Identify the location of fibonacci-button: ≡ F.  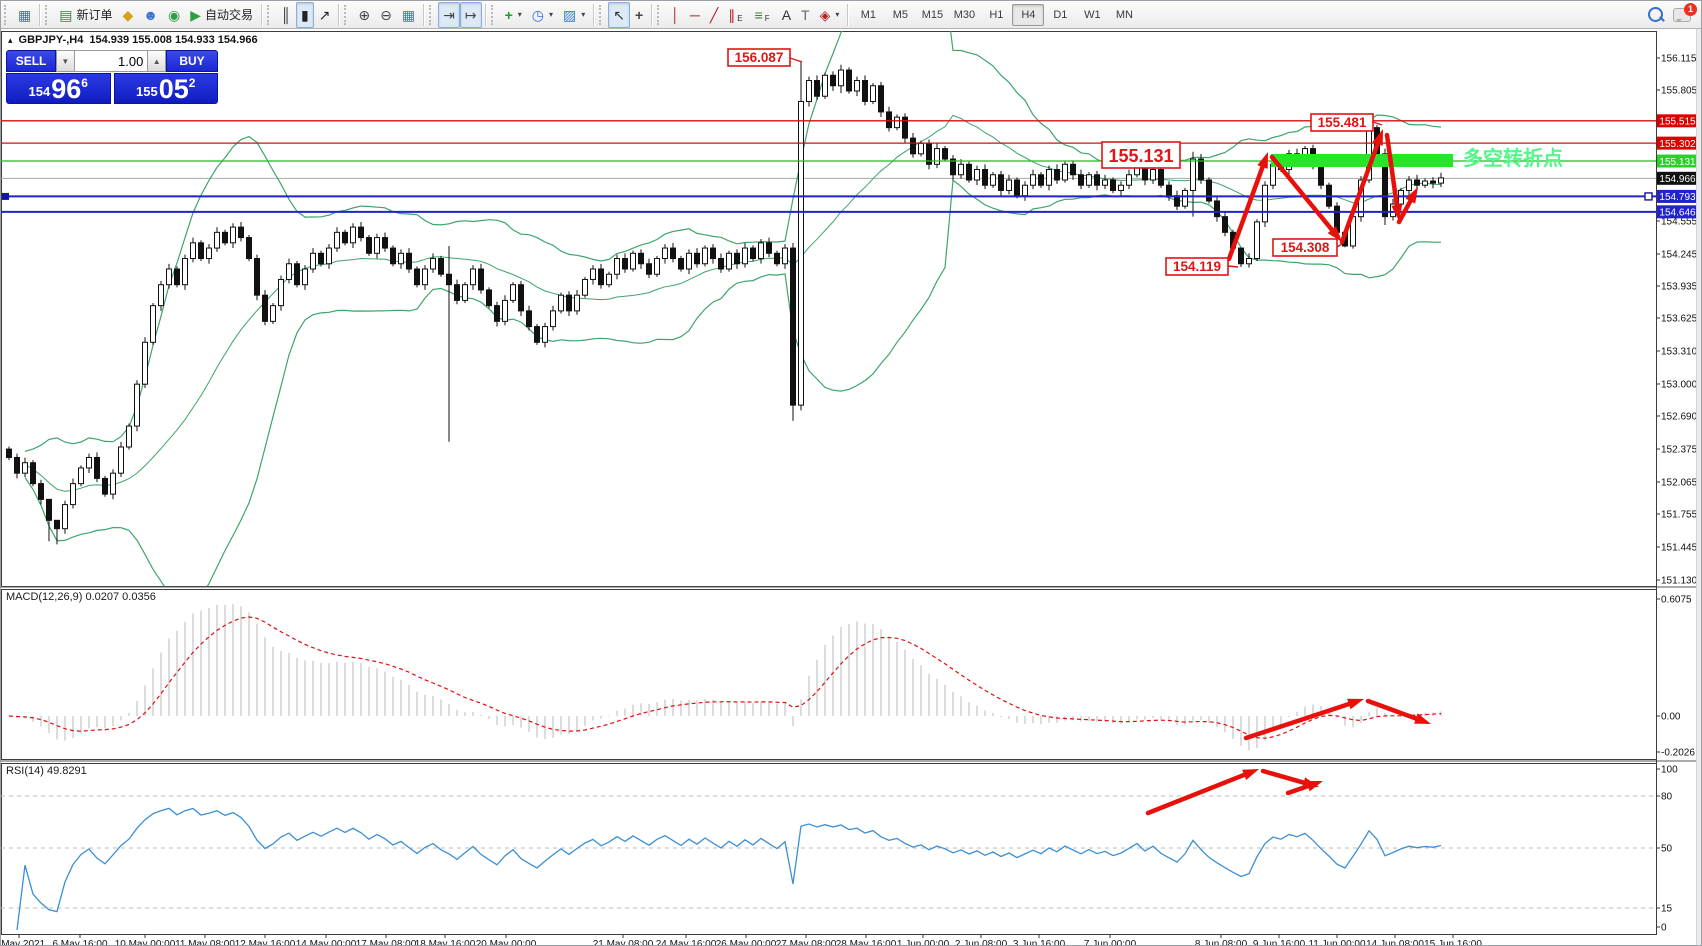
(763, 15).